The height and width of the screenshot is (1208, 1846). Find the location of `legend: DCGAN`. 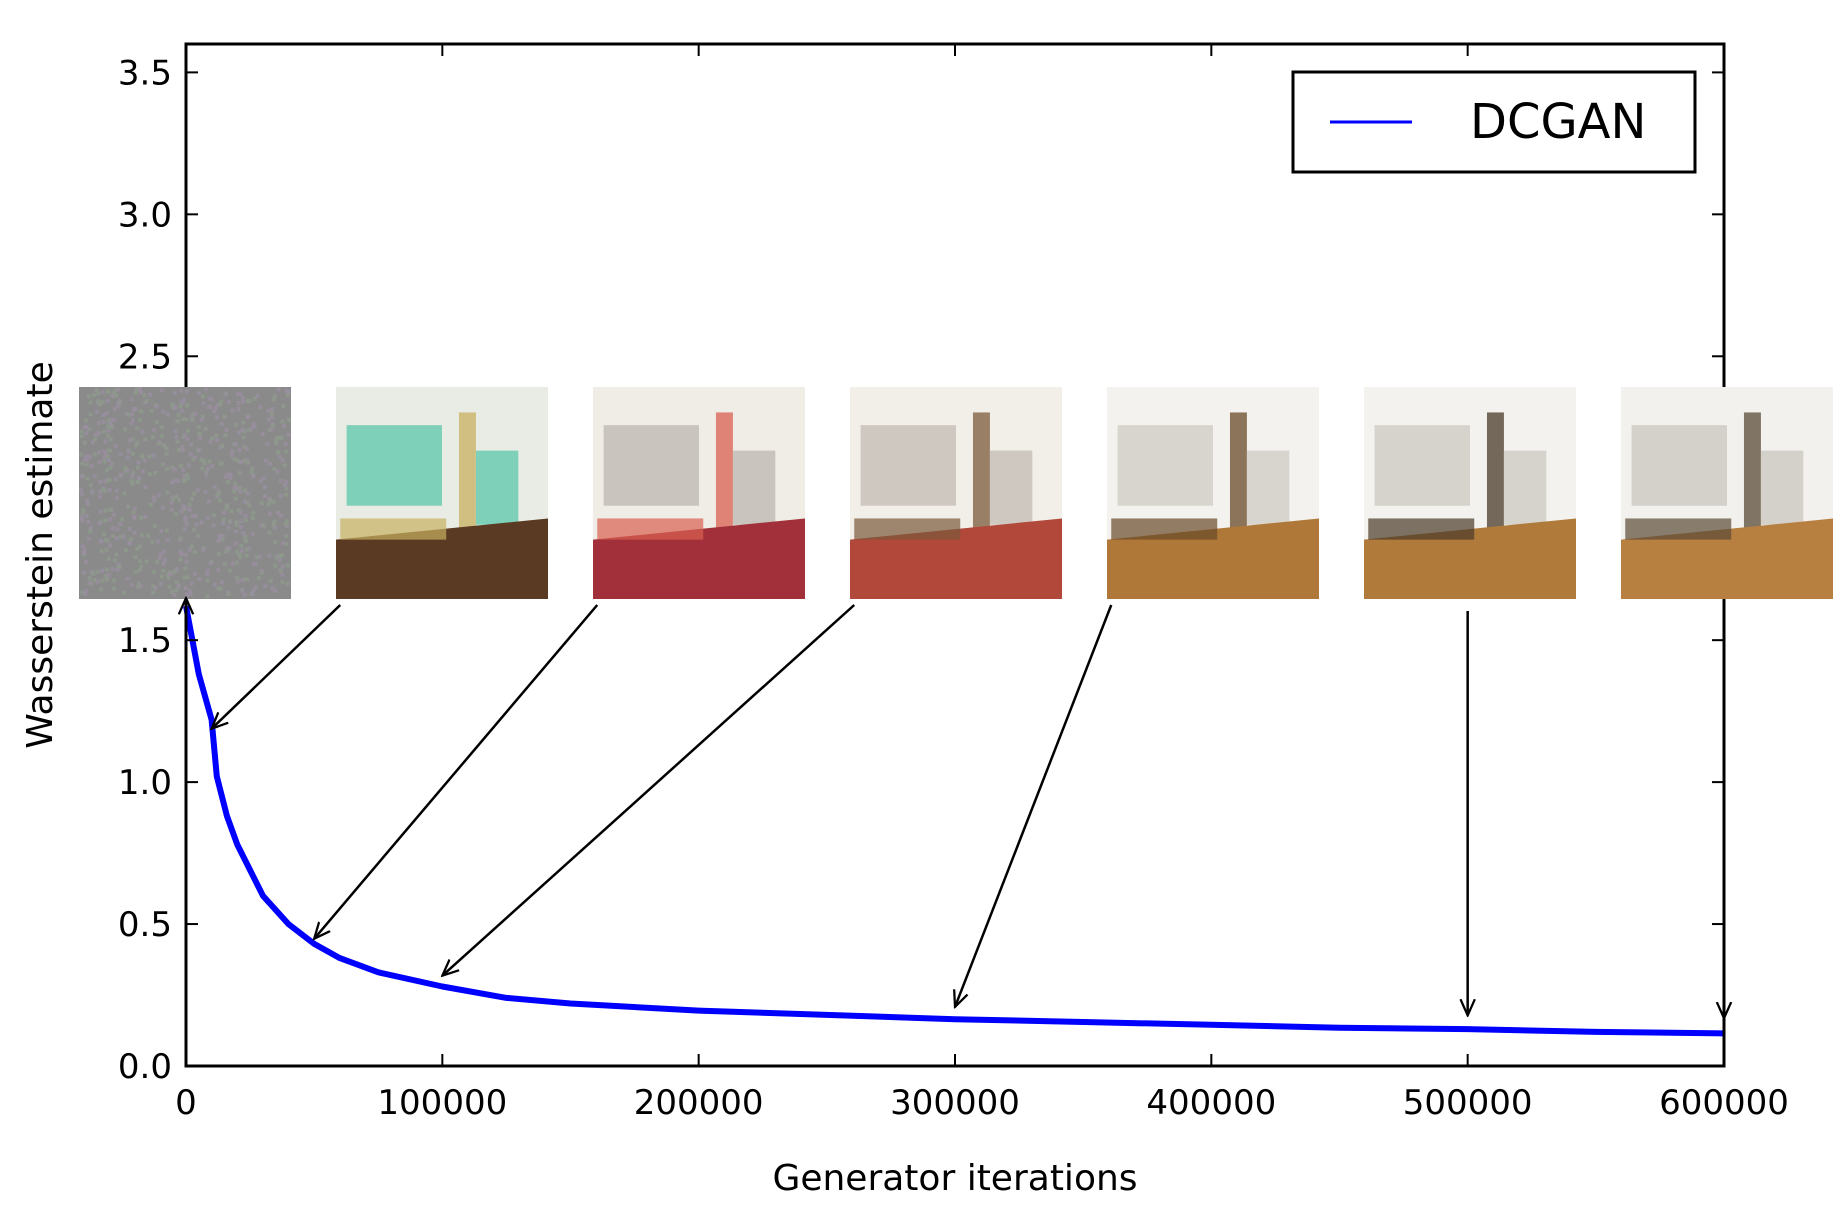

legend: DCGAN is located at coordinates (1494, 122).